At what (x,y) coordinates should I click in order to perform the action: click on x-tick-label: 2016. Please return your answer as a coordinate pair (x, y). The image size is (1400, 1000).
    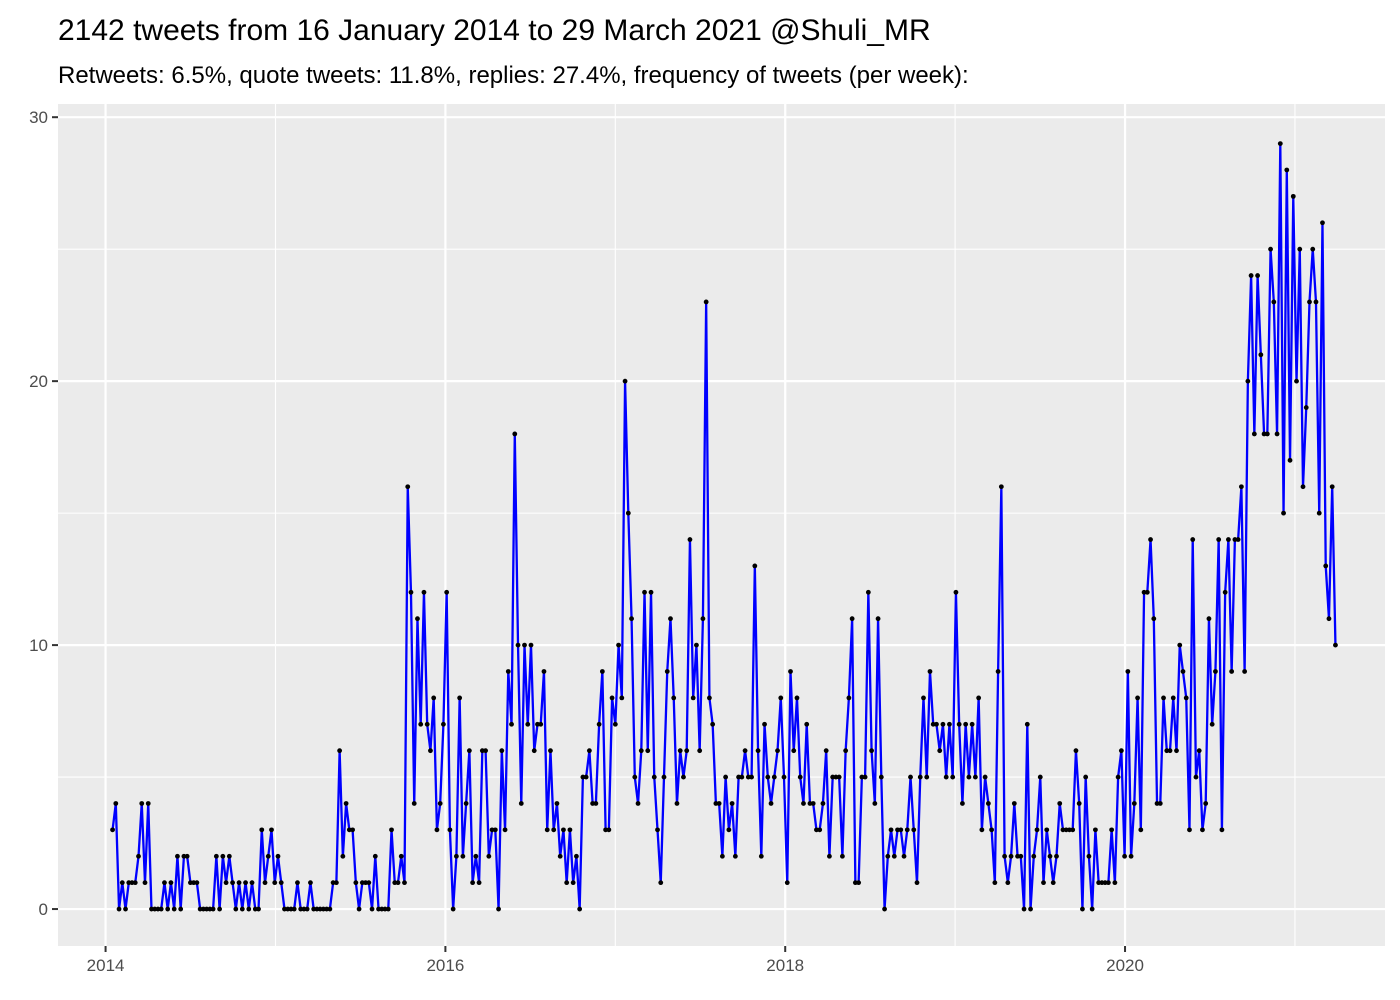
    Looking at the image, I should click on (445, 965).